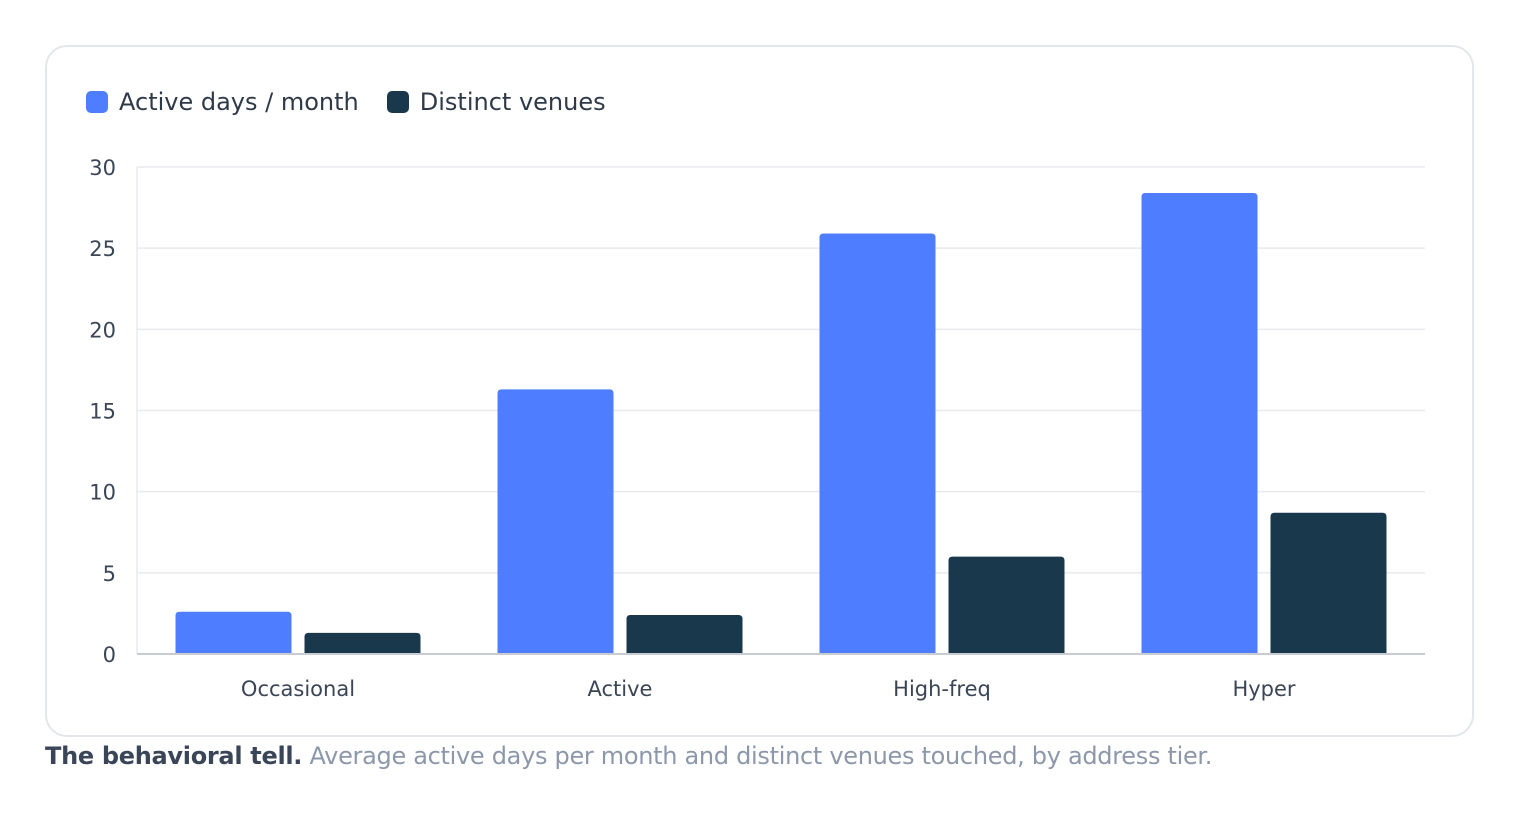 This screenshot has height=818, width=1523. What do you see at coordinates (102, 249) in the screenshot?
I see `y-tick-label: 25` at bounding box center [102, 249].